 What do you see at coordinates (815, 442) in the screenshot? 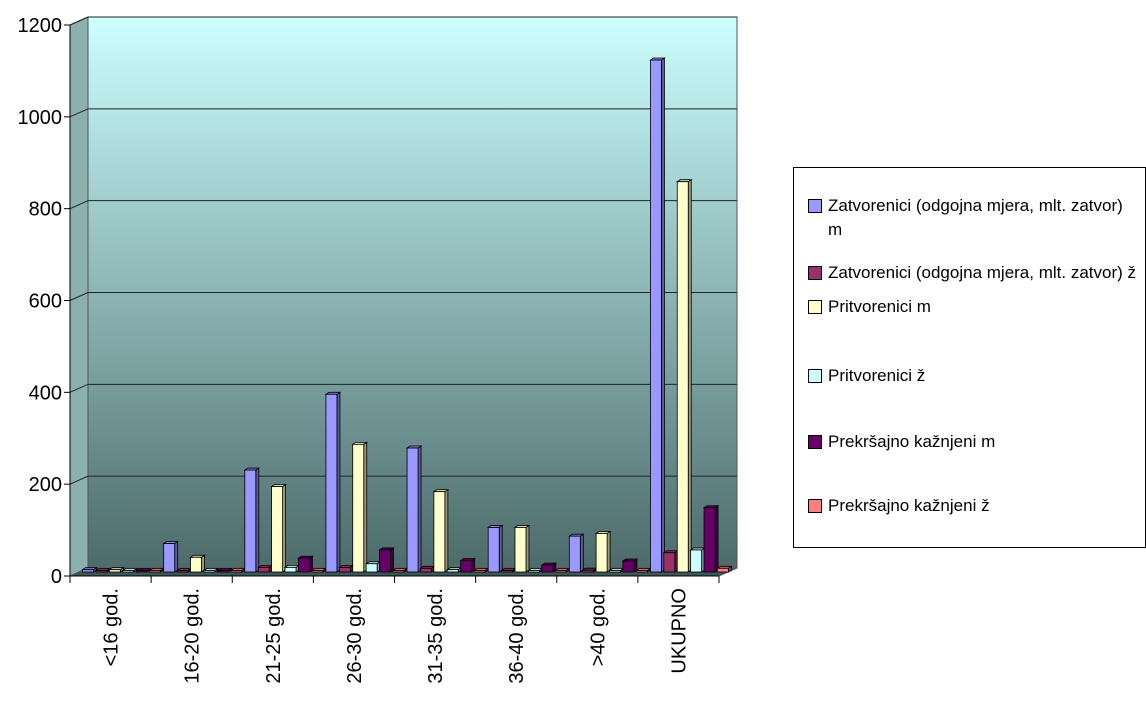
I see `legend-swatch-prekrsajno-m` at bounding box center [815, 442].